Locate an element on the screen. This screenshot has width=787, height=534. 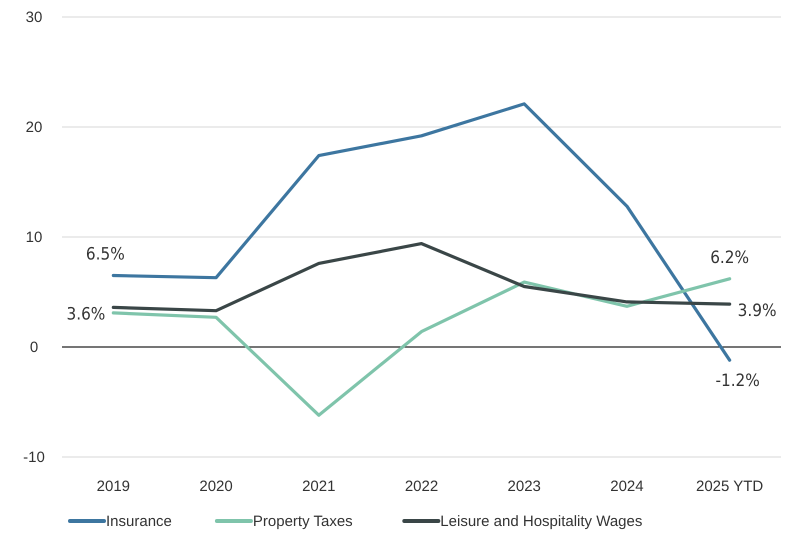
x-tick-label: 2022 is located at coordinates (421, 486).